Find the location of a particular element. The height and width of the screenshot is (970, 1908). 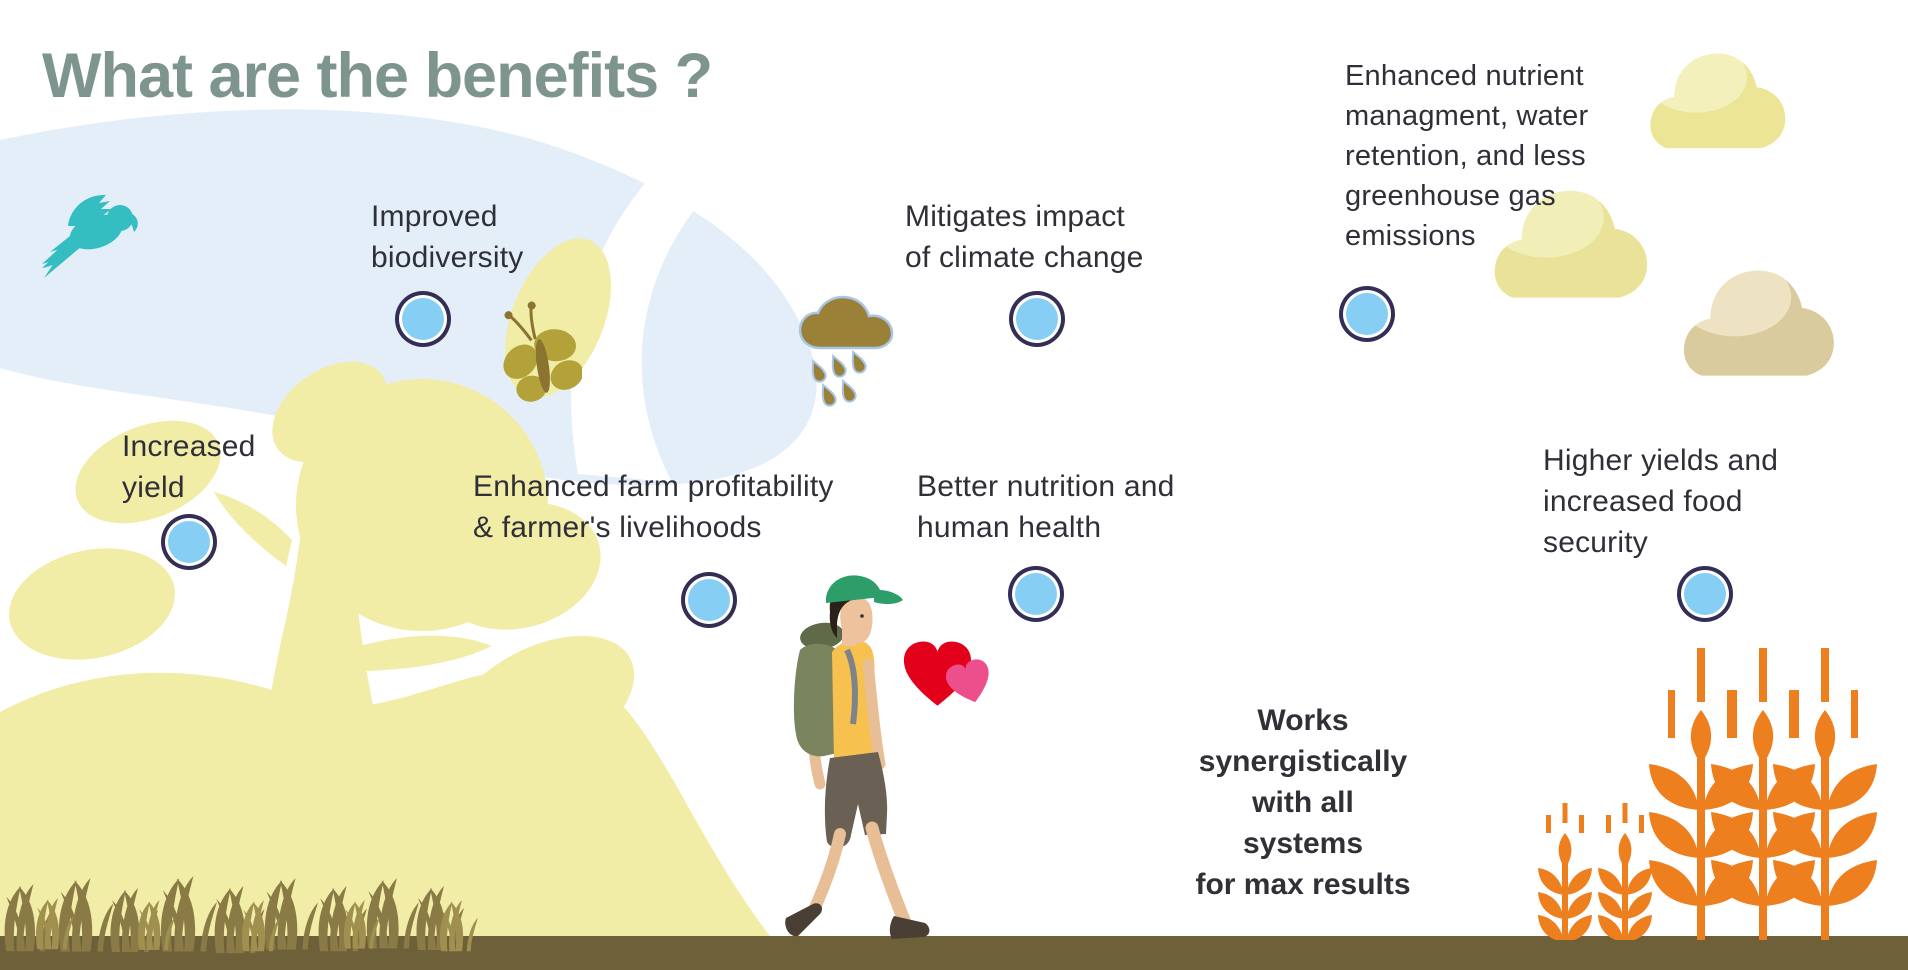

butterfly-icon is located at coordinates (542, 351).